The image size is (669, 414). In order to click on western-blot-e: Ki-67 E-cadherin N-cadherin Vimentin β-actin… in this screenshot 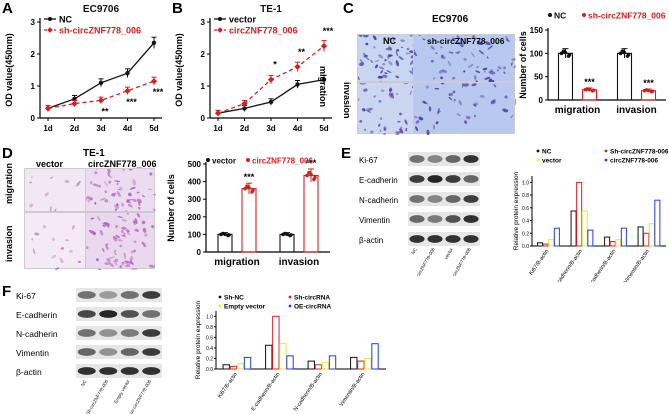, I will do `click(432, 216)`.